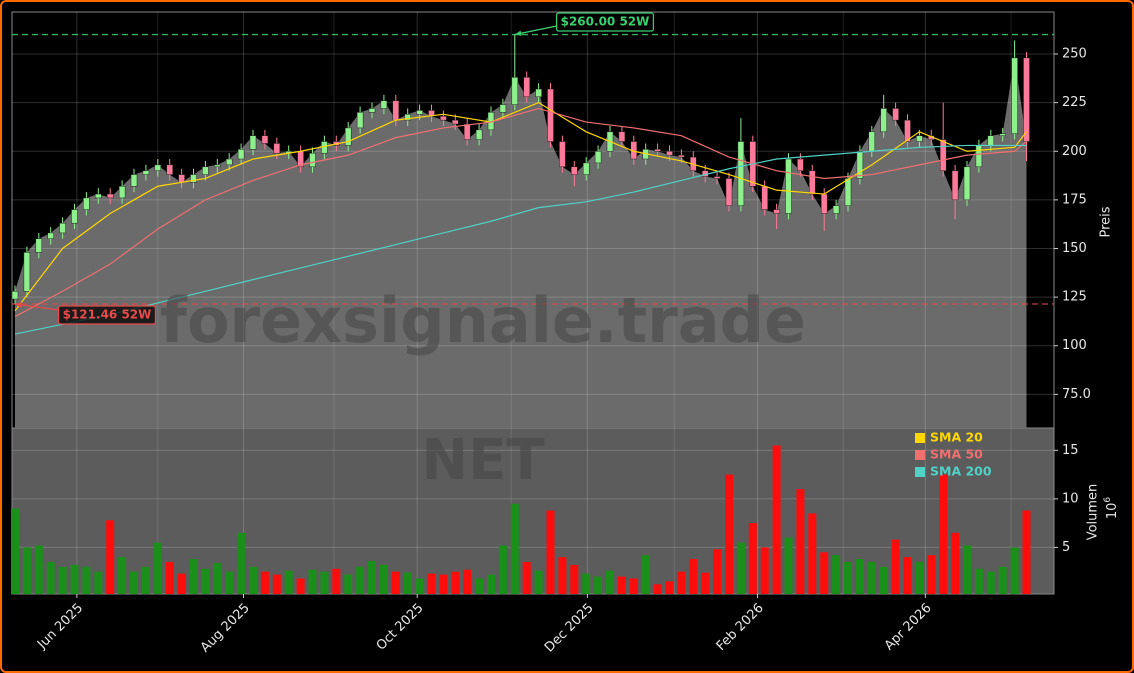 The image size is (1134, 673). What do you see at coordinates (225, 628) in the screenshot?
I see `x-tick-label: Aug 2025` at bounding box center [225, 628].